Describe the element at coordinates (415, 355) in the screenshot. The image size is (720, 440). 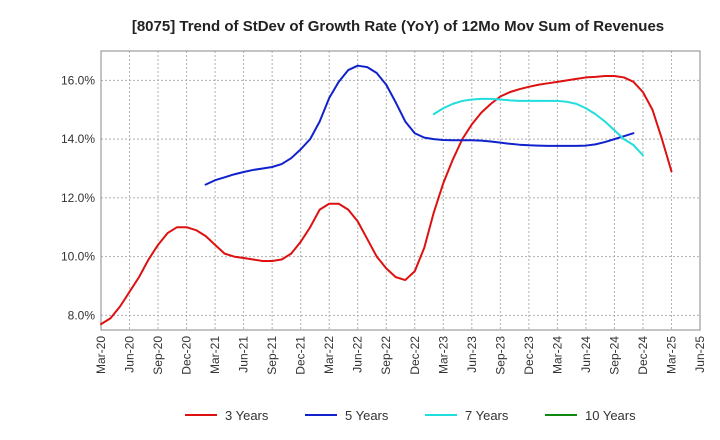
I see `x-tick-label: Dec-22` at that location.